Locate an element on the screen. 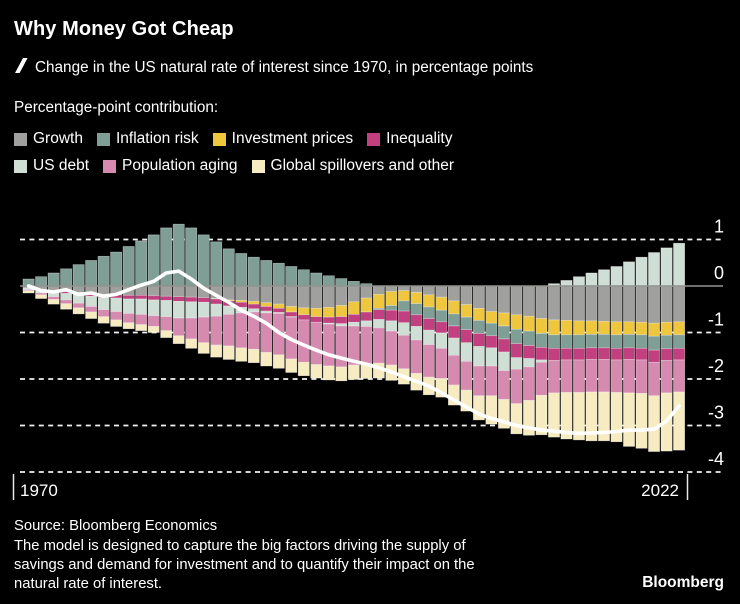  y-axis-label: -2 is located at coordinates (716, 366).